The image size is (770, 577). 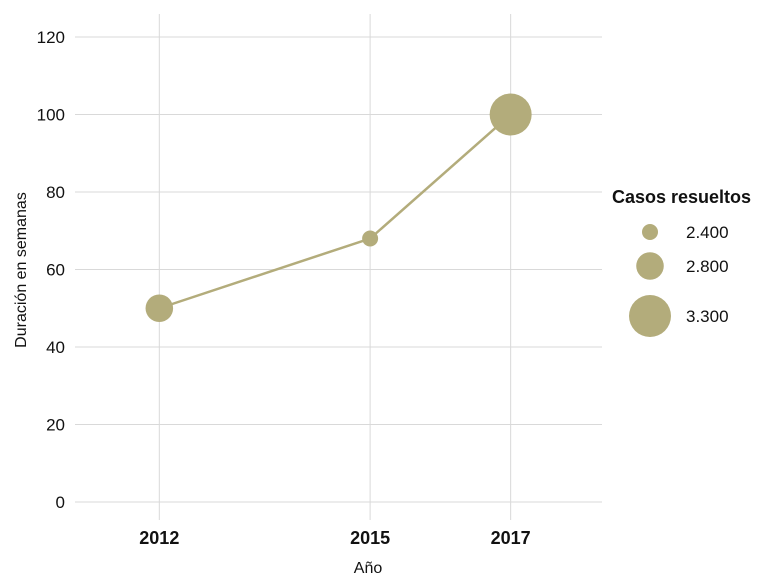 I want to click on y-tick-label: 0, so click(x=60, y=502).